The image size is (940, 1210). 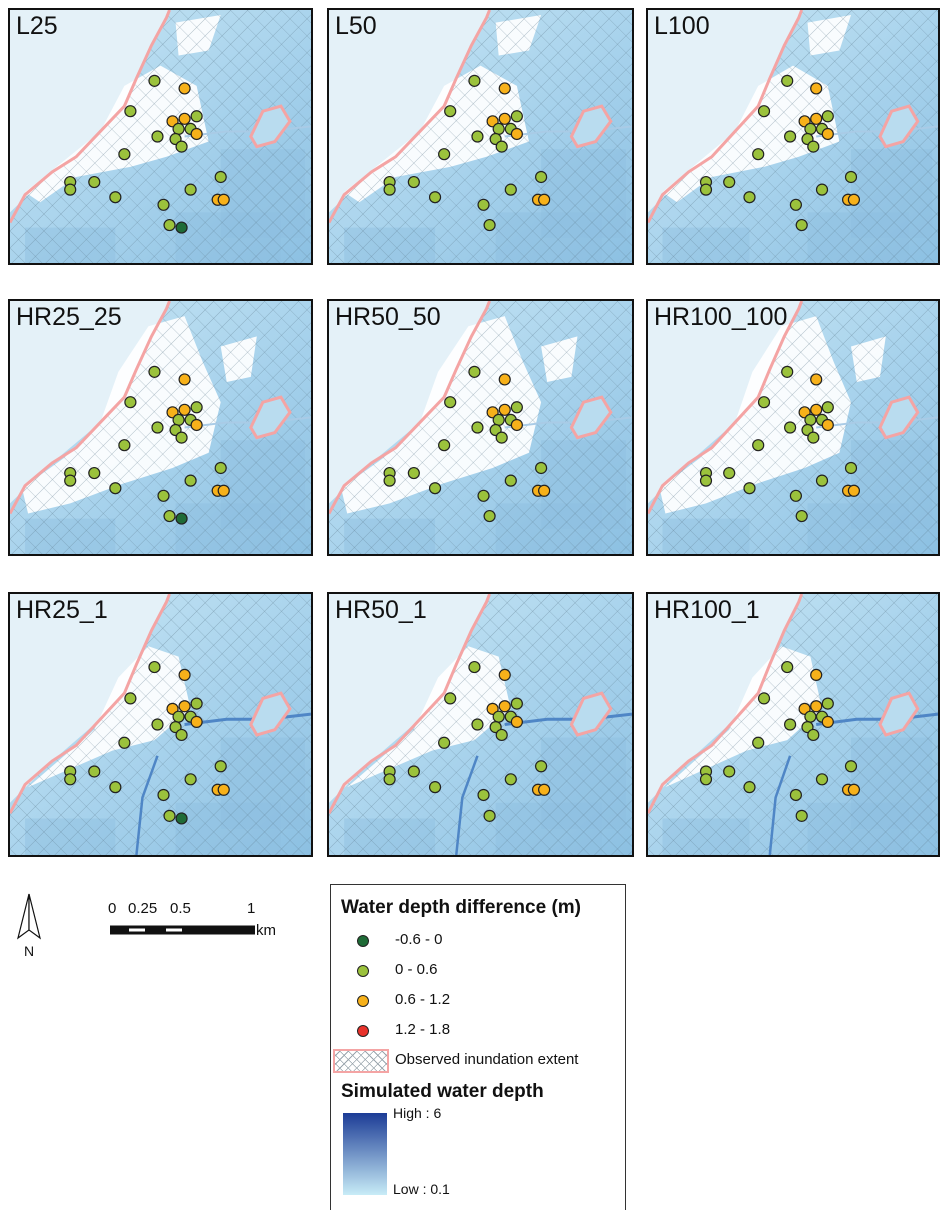 I want to click on ramp-low-label: Low : 0.1, so click(x=421, y=1189).